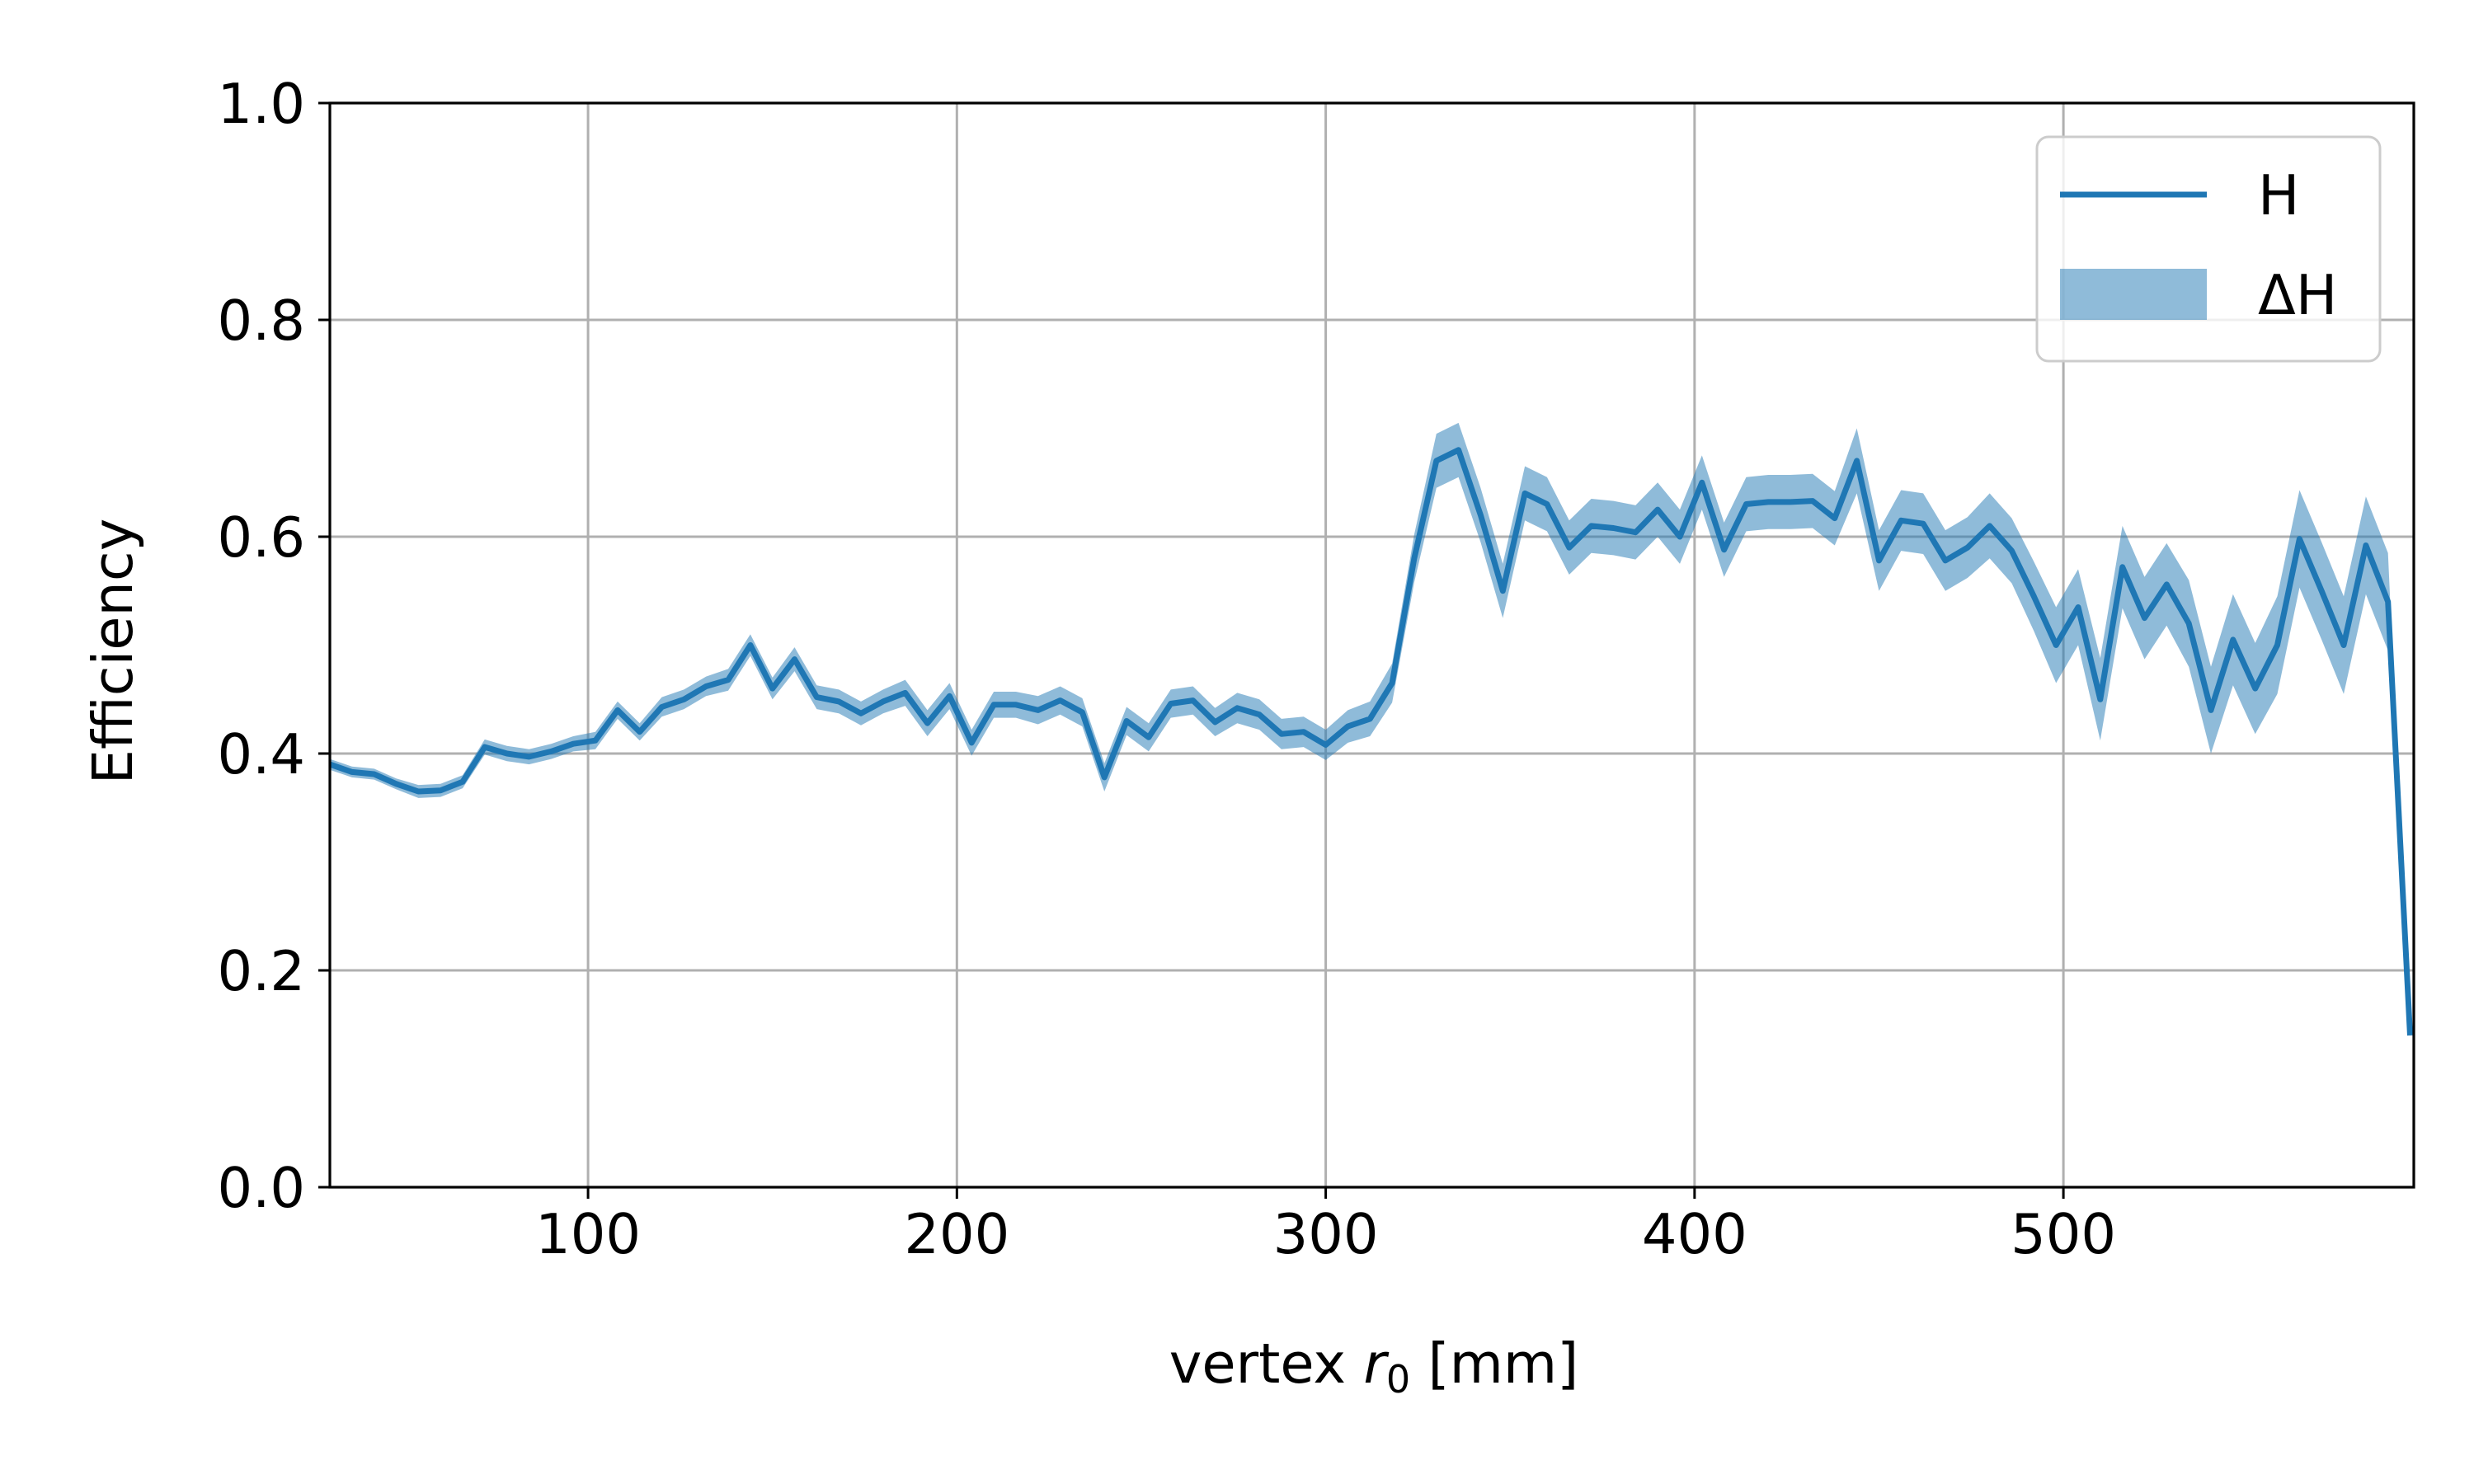 The width and height of the screenshot is (2474, 1484). What do you see at coordinates (1694, 1234) in the screenshot?
I see `x-tick-label: 400` at bounding box center [1694, 1234].